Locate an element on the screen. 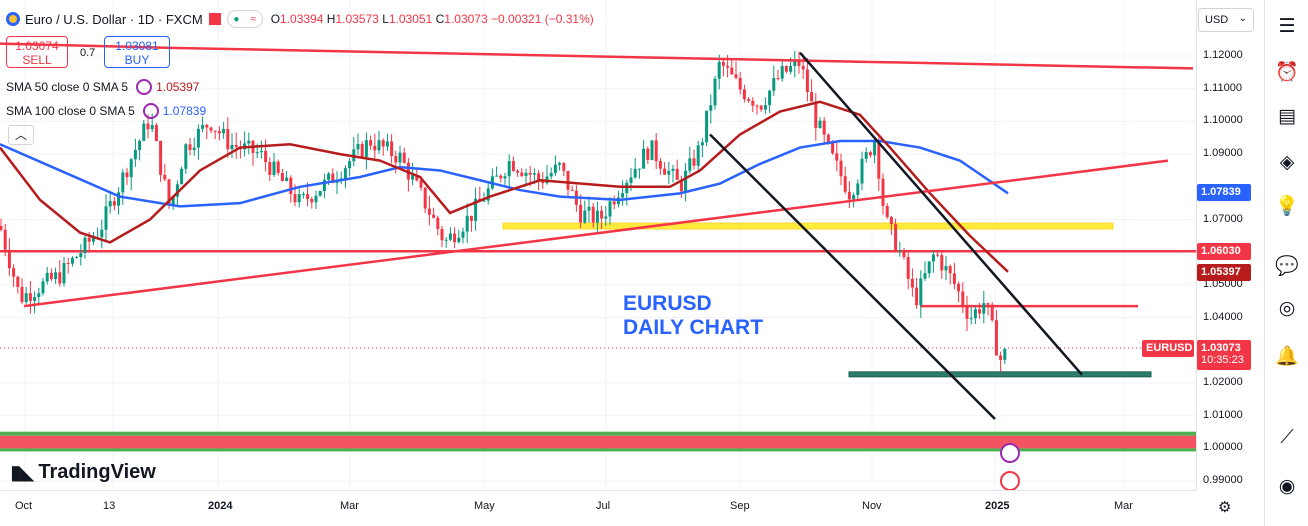  time-tick-label: 2024 is located at coordinates (220, 506).